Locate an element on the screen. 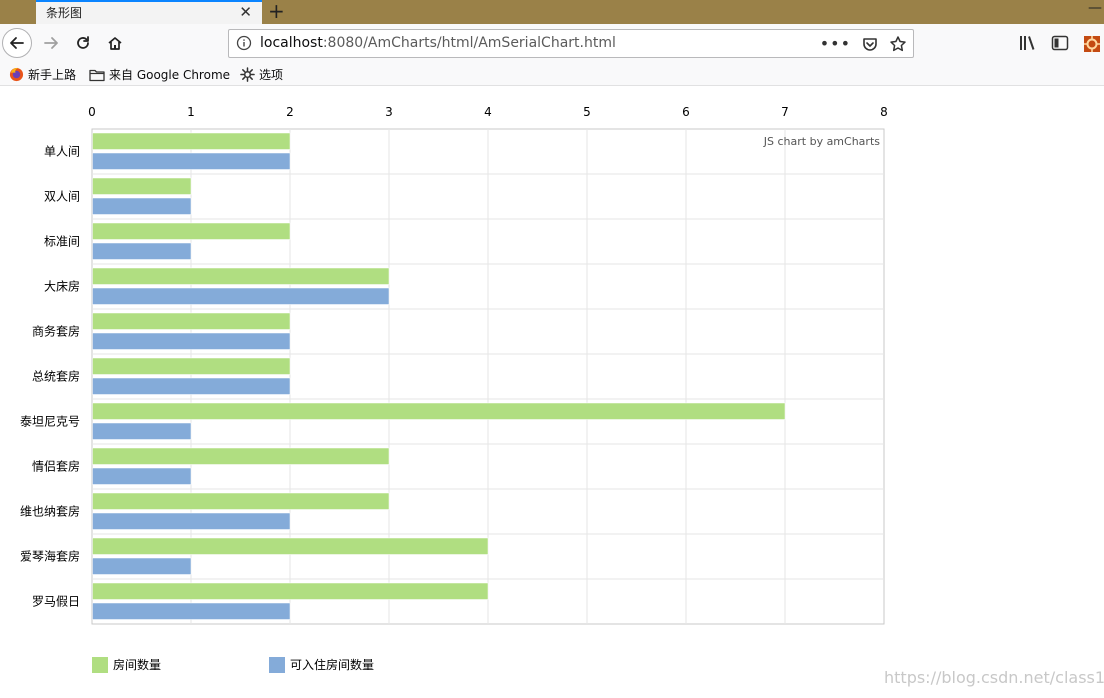 This screenshot has width=1104, height=698. tab-title: 条形图 is located at coordinates (64, 13).